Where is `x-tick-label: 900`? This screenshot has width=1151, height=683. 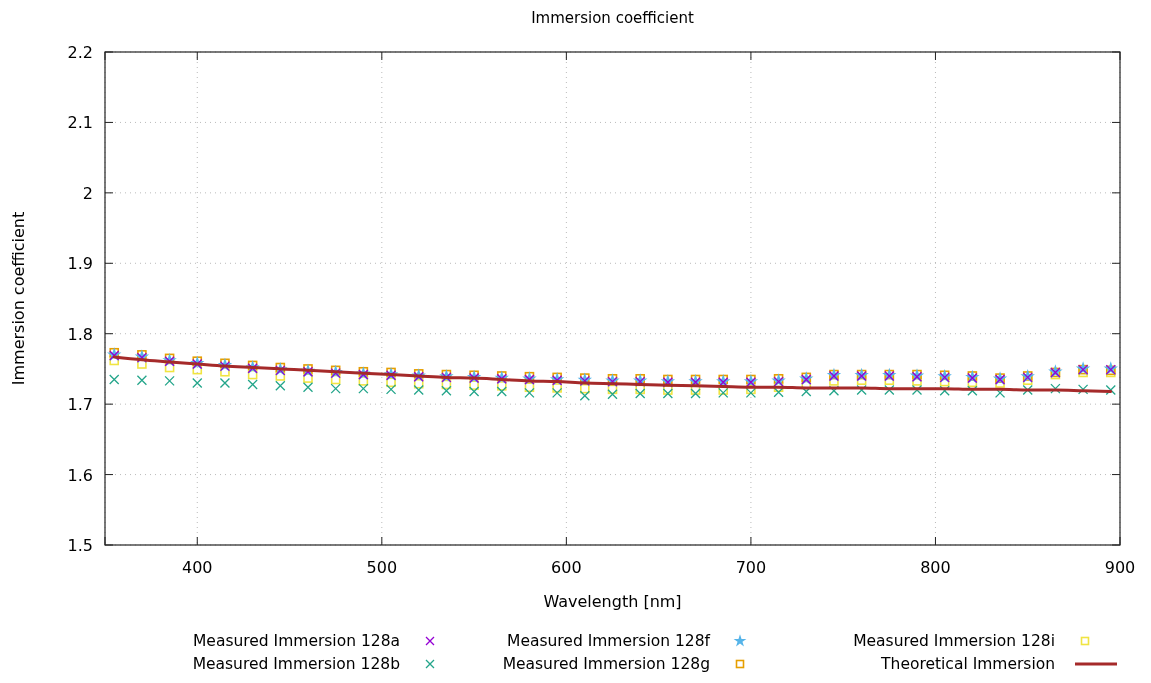 x-tick-label: 900 is located at coordinates (1120, 567).